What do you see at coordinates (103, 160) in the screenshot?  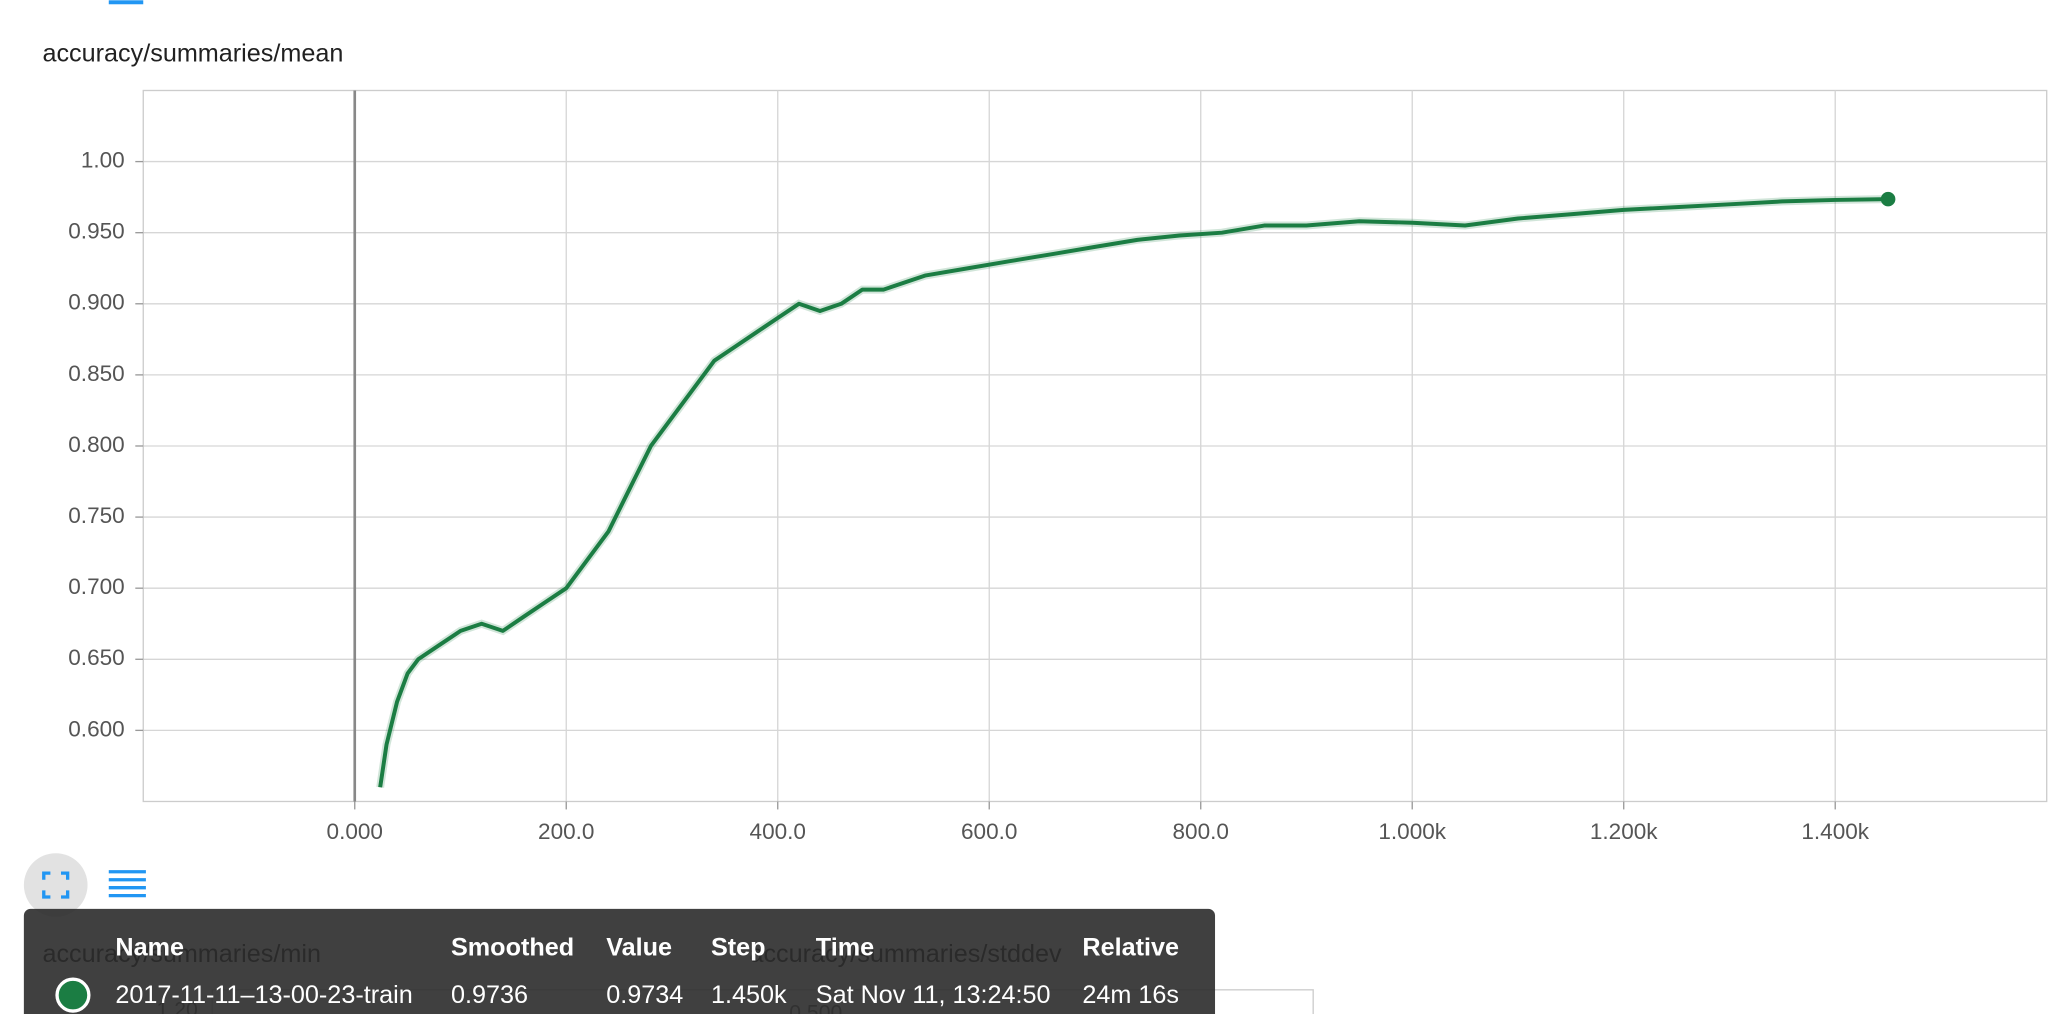 I see `y-tick-label: 1.00` at bounding box center [103, 160].